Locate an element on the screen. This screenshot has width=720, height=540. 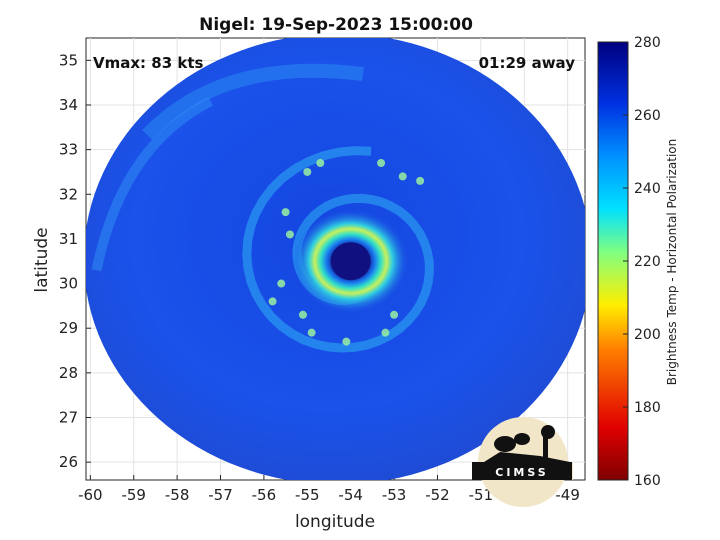
x-tick-label: -51 is located at coordinates (481, 495).